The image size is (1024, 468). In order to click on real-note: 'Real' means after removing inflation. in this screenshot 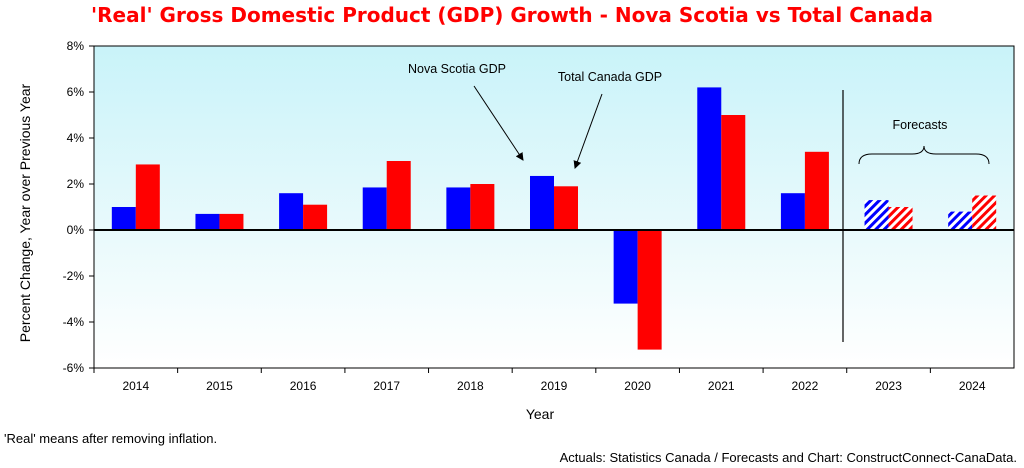, I will do `click(110, 438)`.